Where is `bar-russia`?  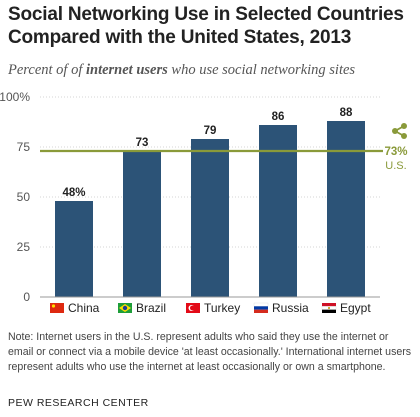 bar-russia is located at coordinates (278, 211).